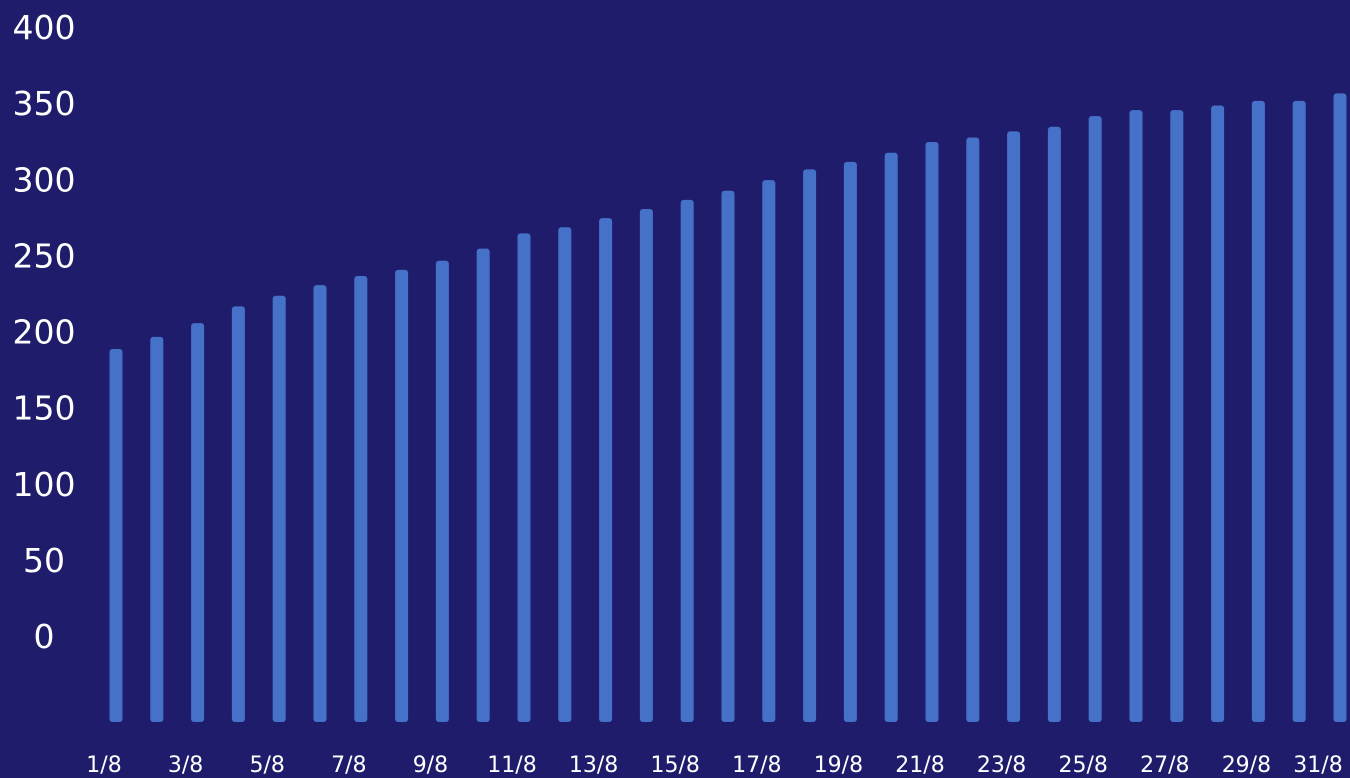  What do you see at coordinates (1136, 416) in the screenshot?
I see `bar-26/8` at bounding box center [1136, 416].